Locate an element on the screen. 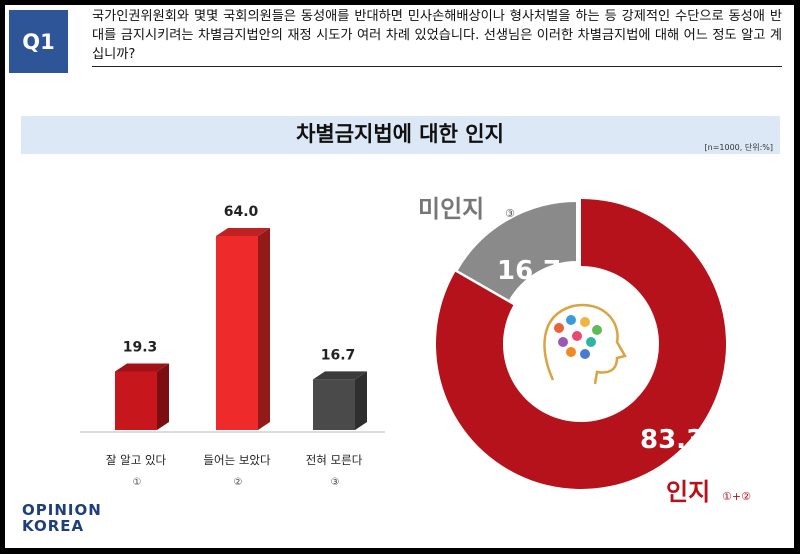  logo-line-2: KOREA is located at coordinates (53, 526).